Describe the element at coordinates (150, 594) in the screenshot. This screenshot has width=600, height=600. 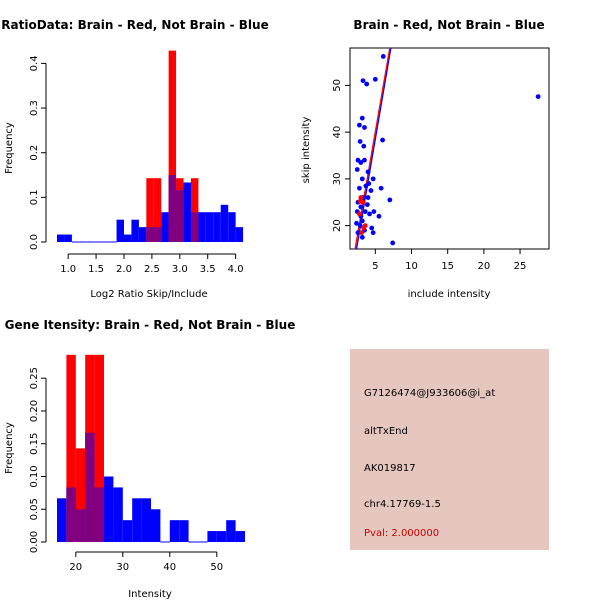
I see `gene-x-axis-label: Intensity` at that location.